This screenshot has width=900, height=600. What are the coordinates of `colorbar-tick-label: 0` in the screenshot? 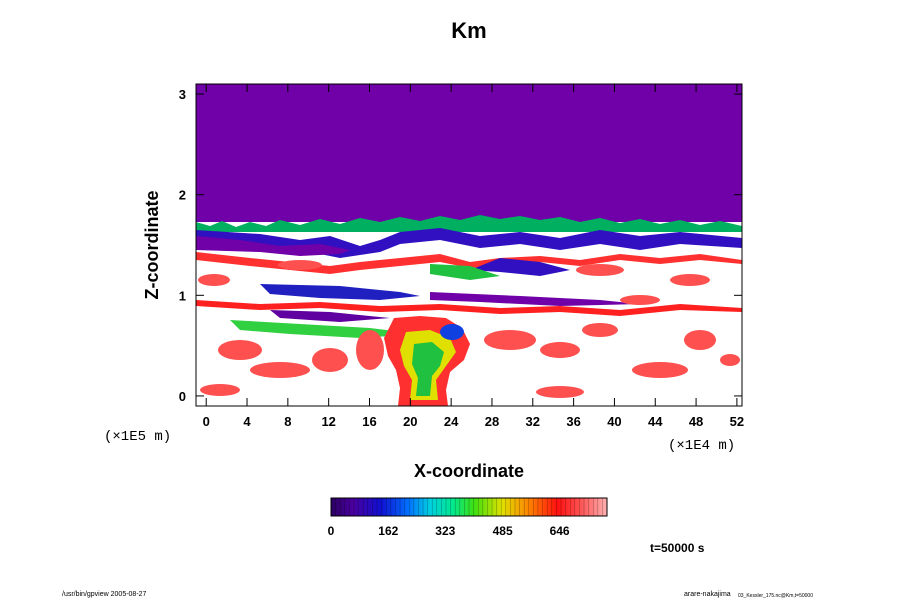 It's located at (331, 531).